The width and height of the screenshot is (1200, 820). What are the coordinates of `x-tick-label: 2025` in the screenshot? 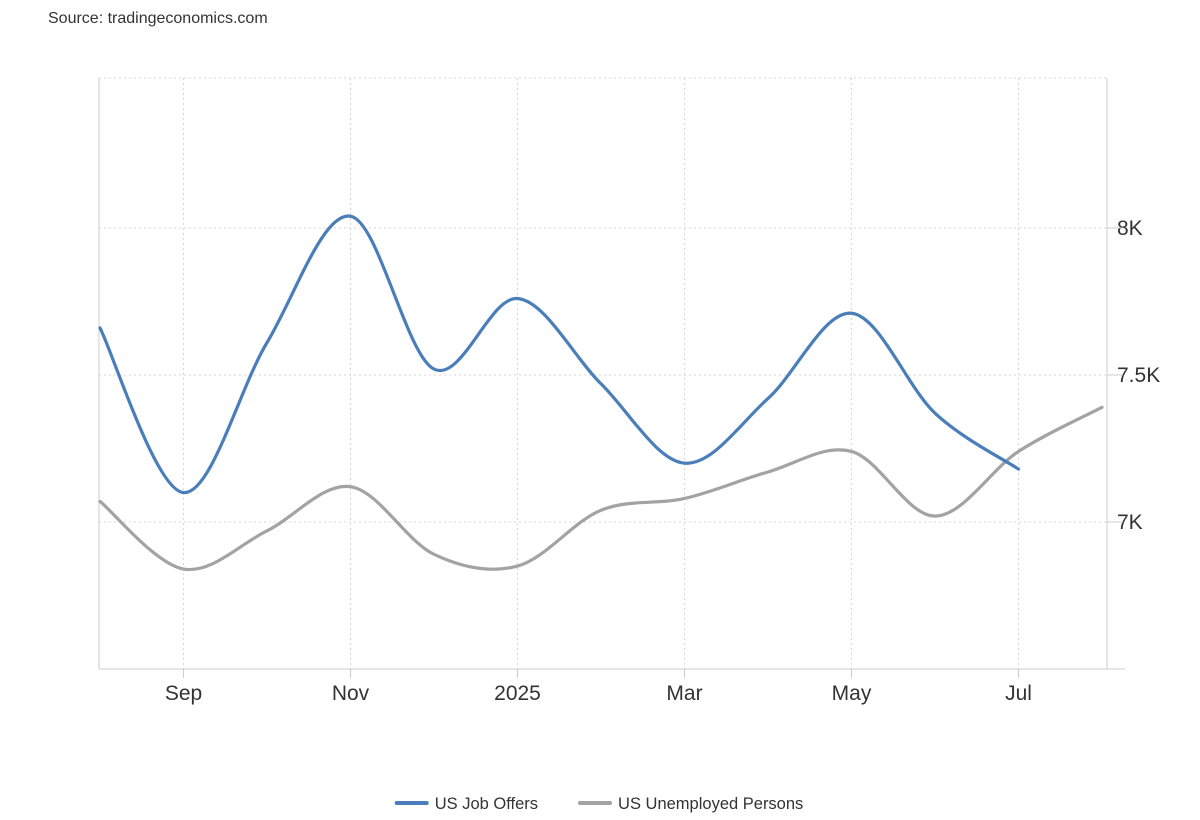 It's located at (517, 693).